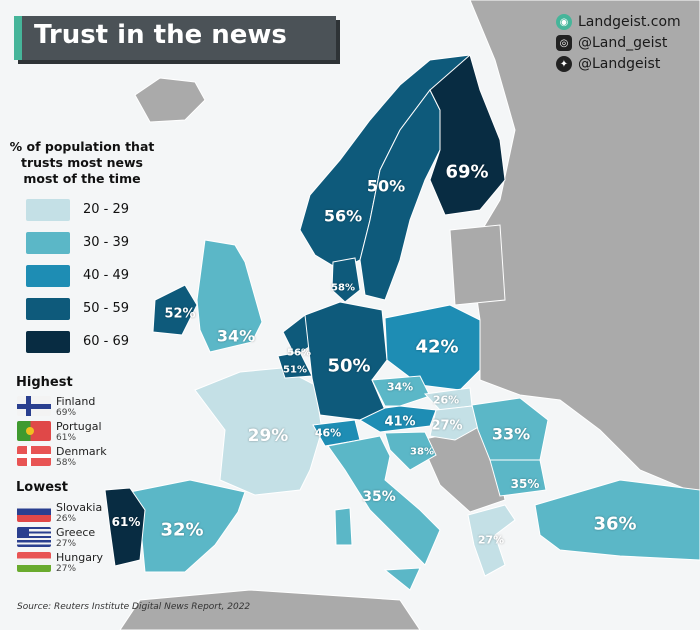  Describe the element at coordinates (34, 406) in the screenshot. I see `finland-flag-icon` at that location.